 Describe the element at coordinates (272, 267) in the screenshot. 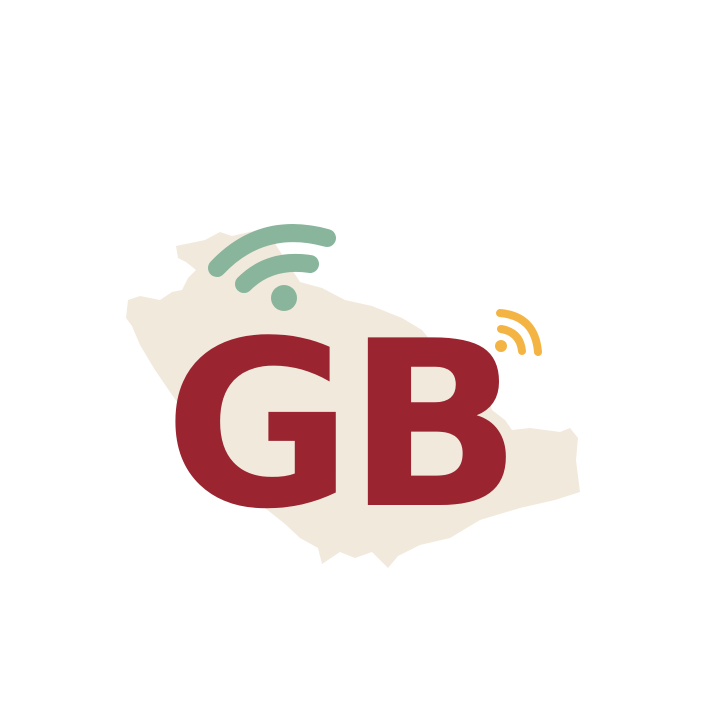

I see `wifi-signal-icon` at that location.